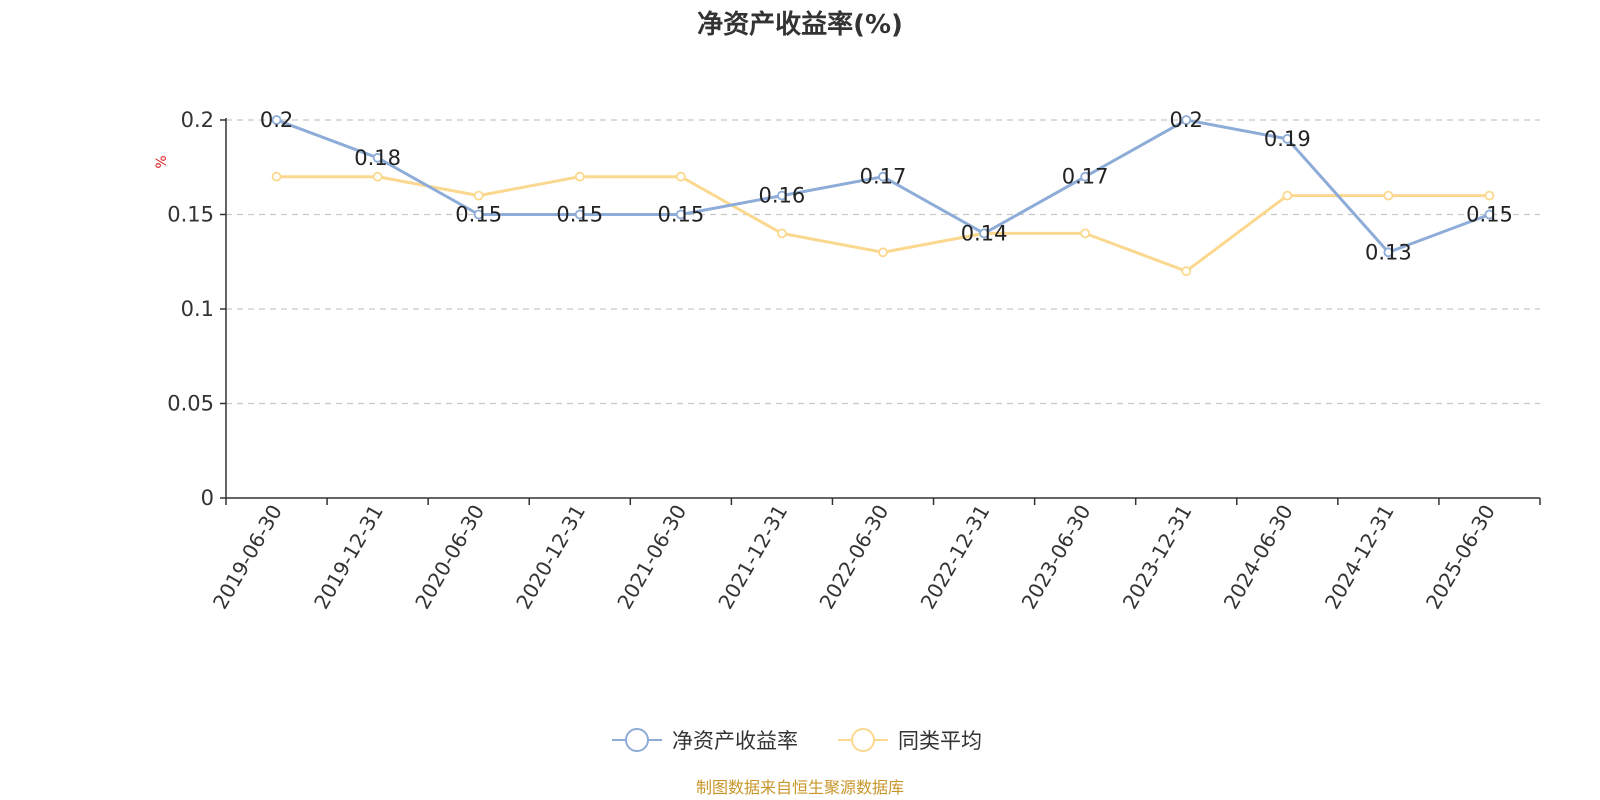 This screenshot has height=800, width=1600. I want to click on y-tick-label: 0, so click(207, 498).